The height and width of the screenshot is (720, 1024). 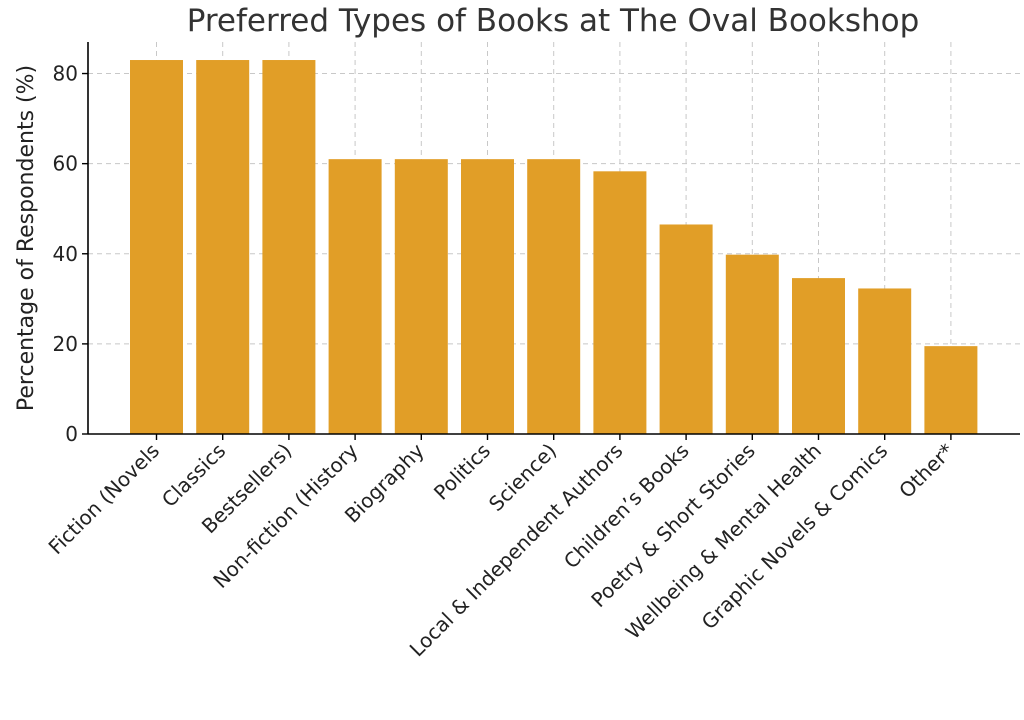 What do you see at coordinates (65, 344) in the screenshot?
I see `y-tick-label: 20` at bounding box center [65, 344].